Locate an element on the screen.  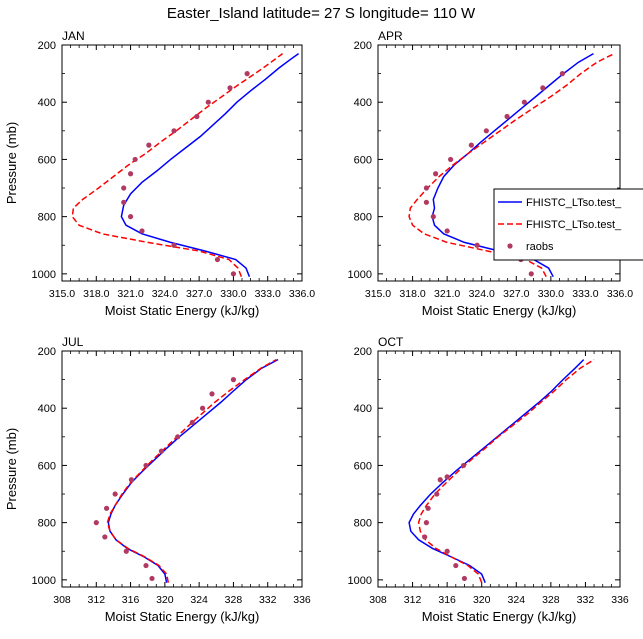
x-tick-label: 330.0 is located at coordinates (551, 294).